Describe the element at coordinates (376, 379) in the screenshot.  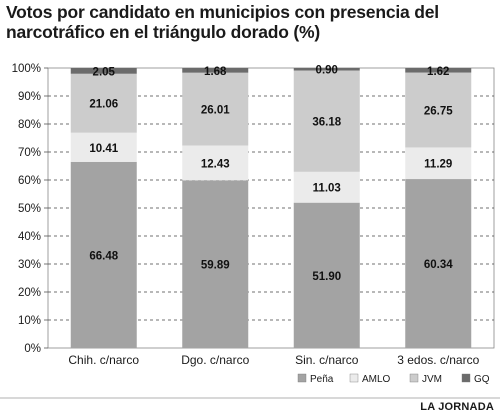
I see `legend-label: AMLO` at that location.